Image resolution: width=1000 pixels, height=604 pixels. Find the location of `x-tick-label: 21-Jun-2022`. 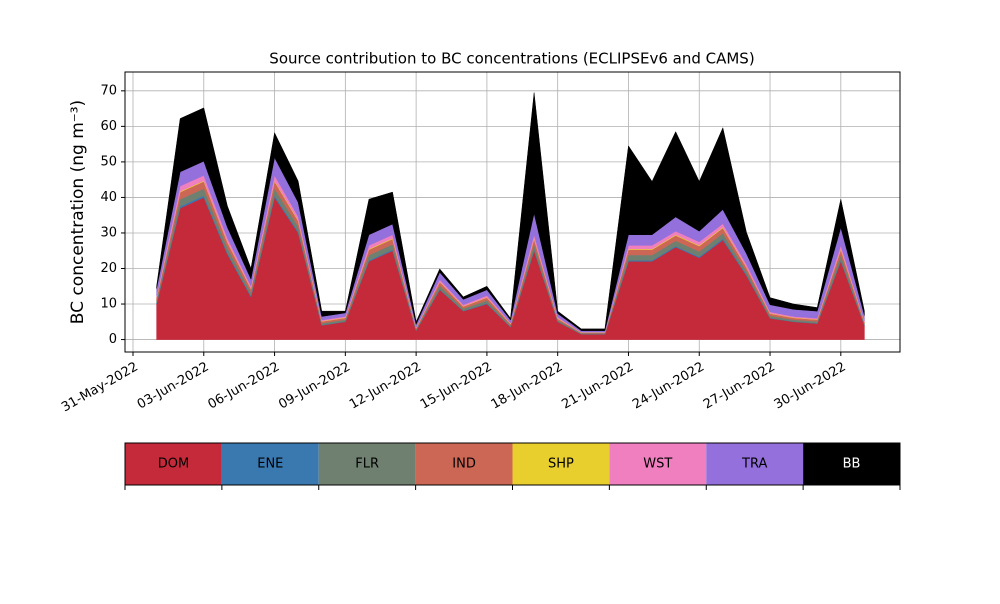

x-tick-label: 21-Jun-2022 is located at coordinates (597, 386).